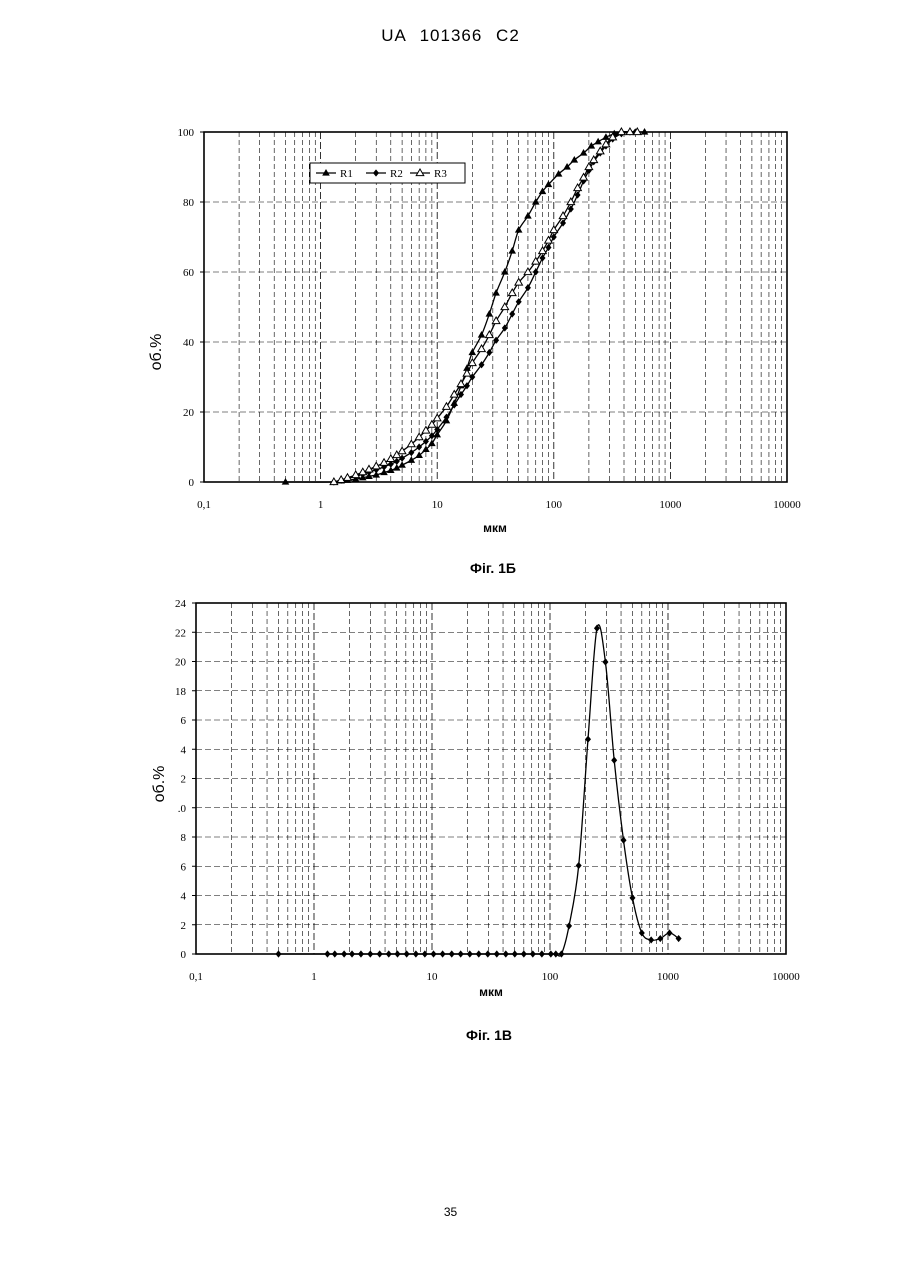 This screenshot has width=901, height=1273. Describe the element at coordinates (396, 174) in the screenshot. I see `legend-label-r2: R2` at that location.